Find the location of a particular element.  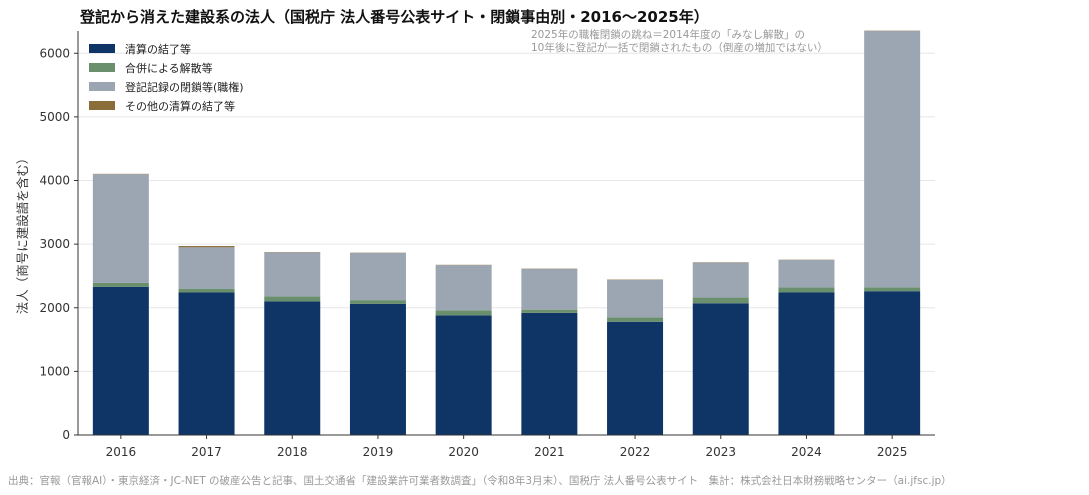

x-tick-label: 2016 is located at coordinates (121, 452).